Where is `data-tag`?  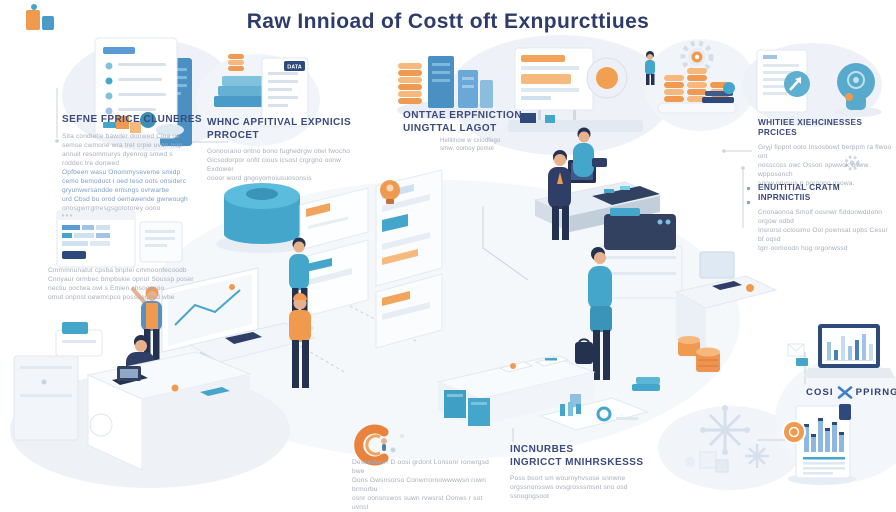 data-tag is located at coordinates (294, 66).